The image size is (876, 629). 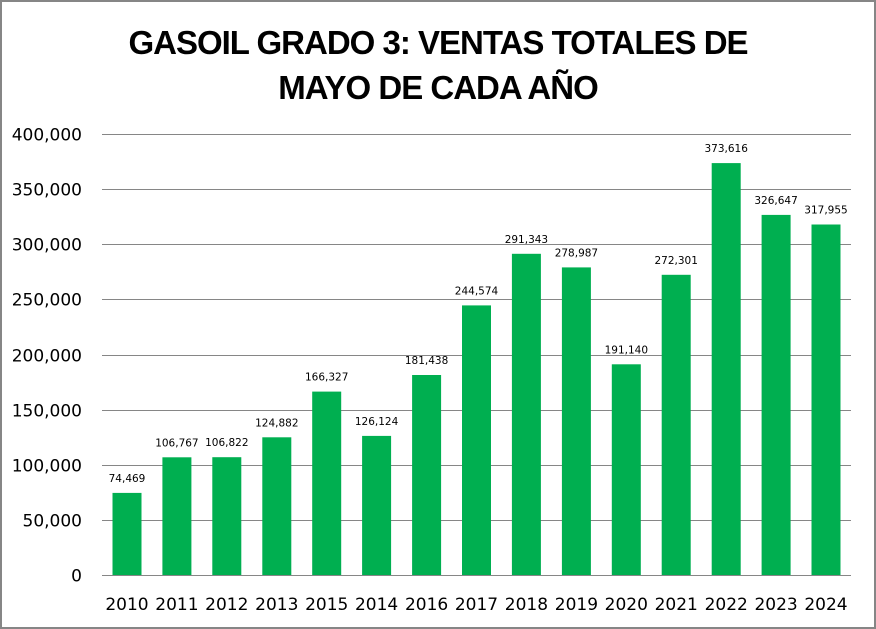 I want to click on y-tick-label: 0, so click(x=76, y=577).